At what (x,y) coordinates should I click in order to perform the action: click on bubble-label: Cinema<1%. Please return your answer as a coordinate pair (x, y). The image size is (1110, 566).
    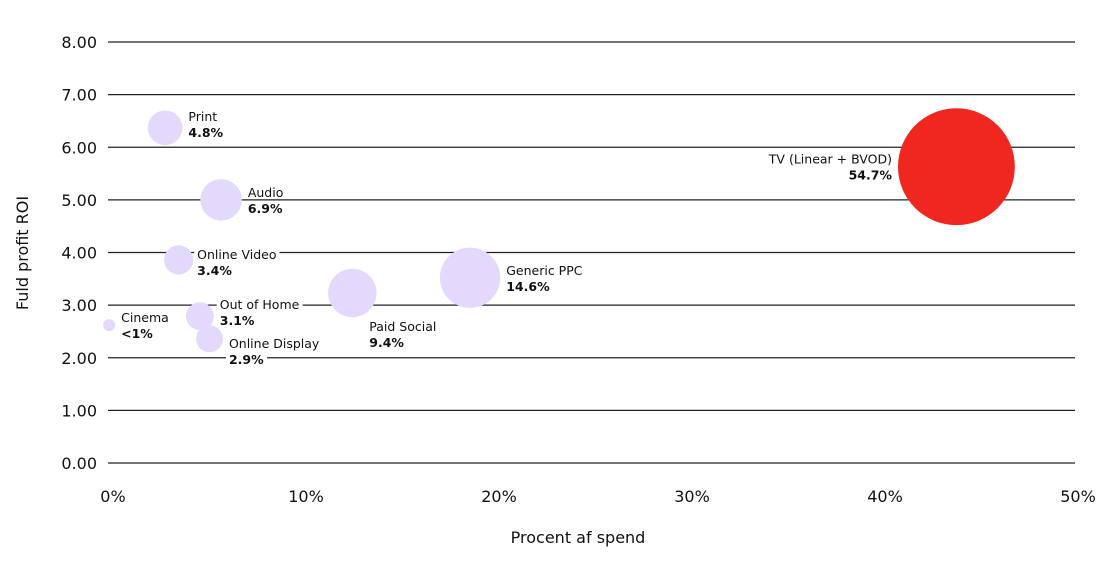
    Looking at the image, I should click on (145, 325).